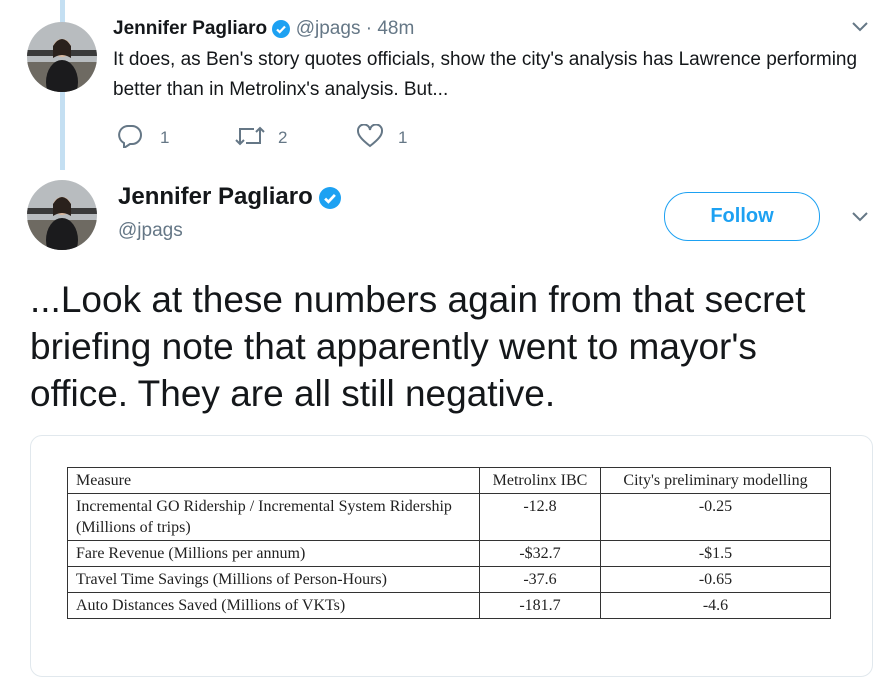 The width and height of the screenshot is (883, 677). Describe the element at coordinates (130, 136) in the screenshot. I see `reply-icon` at that location.